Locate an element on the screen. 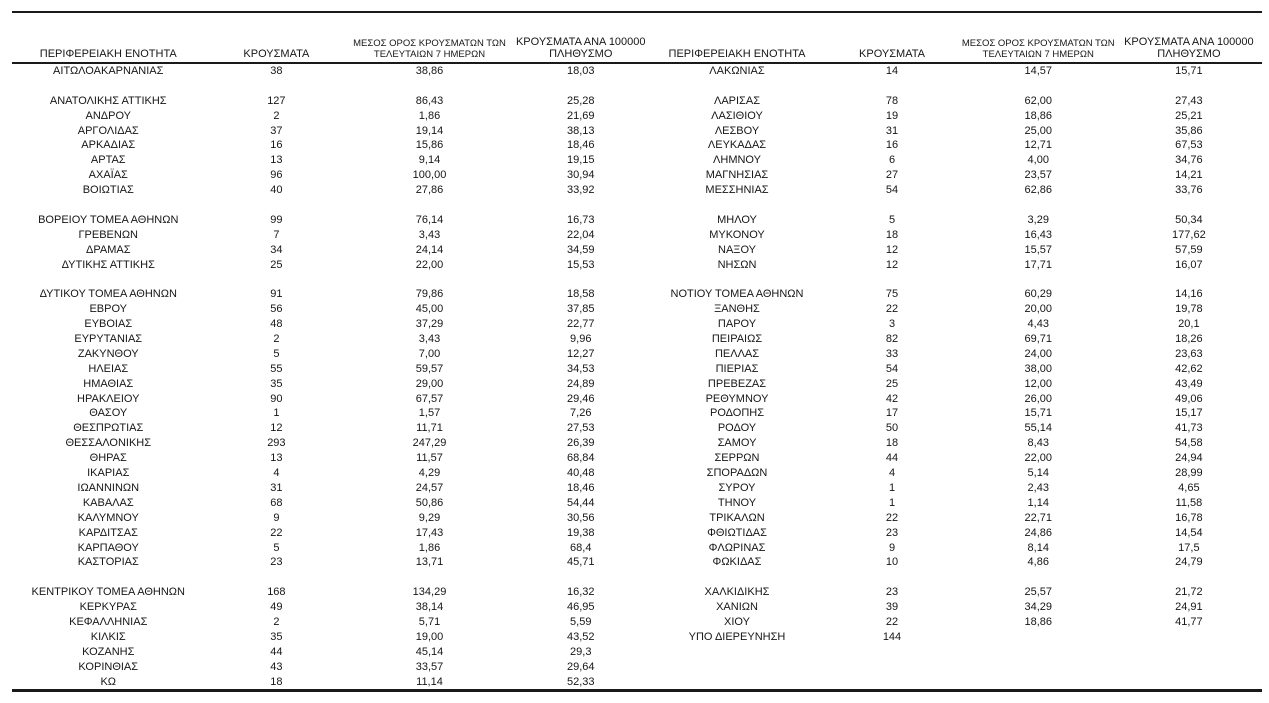 The height and width of the screenshot is (703, 1269). region-name: ΑΡΚΑΔΙΑΣ is located at coordinates (108, 145).